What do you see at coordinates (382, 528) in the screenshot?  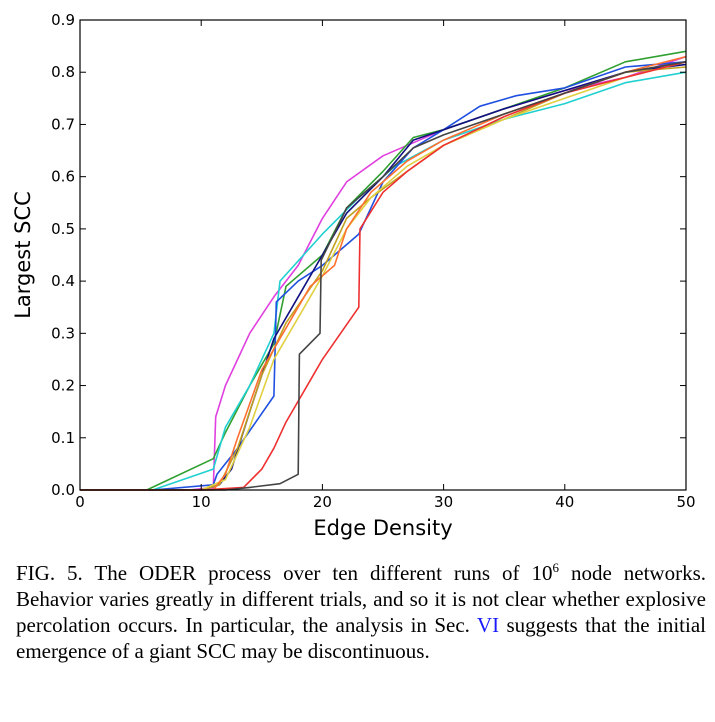 I see `x-axis-title: Edge Density` at bounding box center [382, 528].